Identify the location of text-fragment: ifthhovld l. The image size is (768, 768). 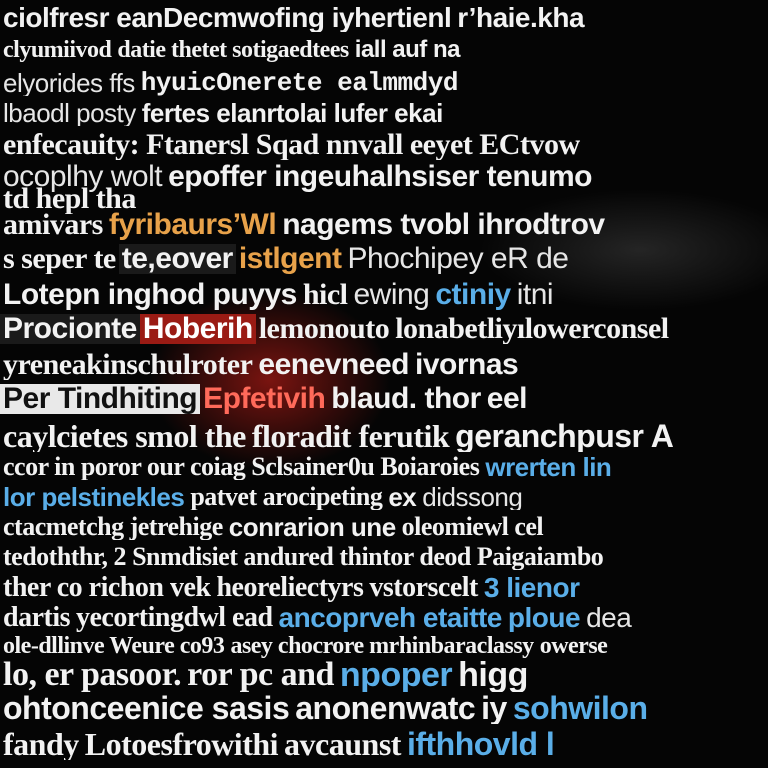
(480, 744).